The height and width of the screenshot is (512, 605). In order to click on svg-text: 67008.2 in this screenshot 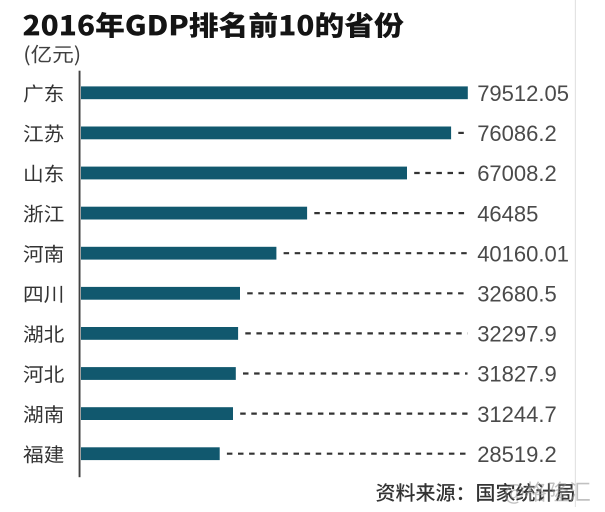, I will do `click(517, 173)`.